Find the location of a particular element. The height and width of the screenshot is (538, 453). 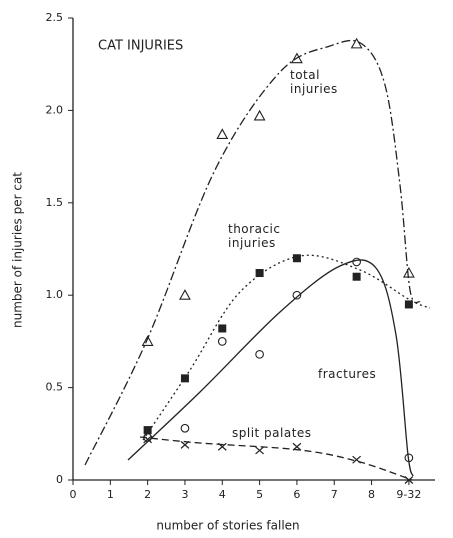

x-tick-label: 6 is located at coordinates (296, 494).